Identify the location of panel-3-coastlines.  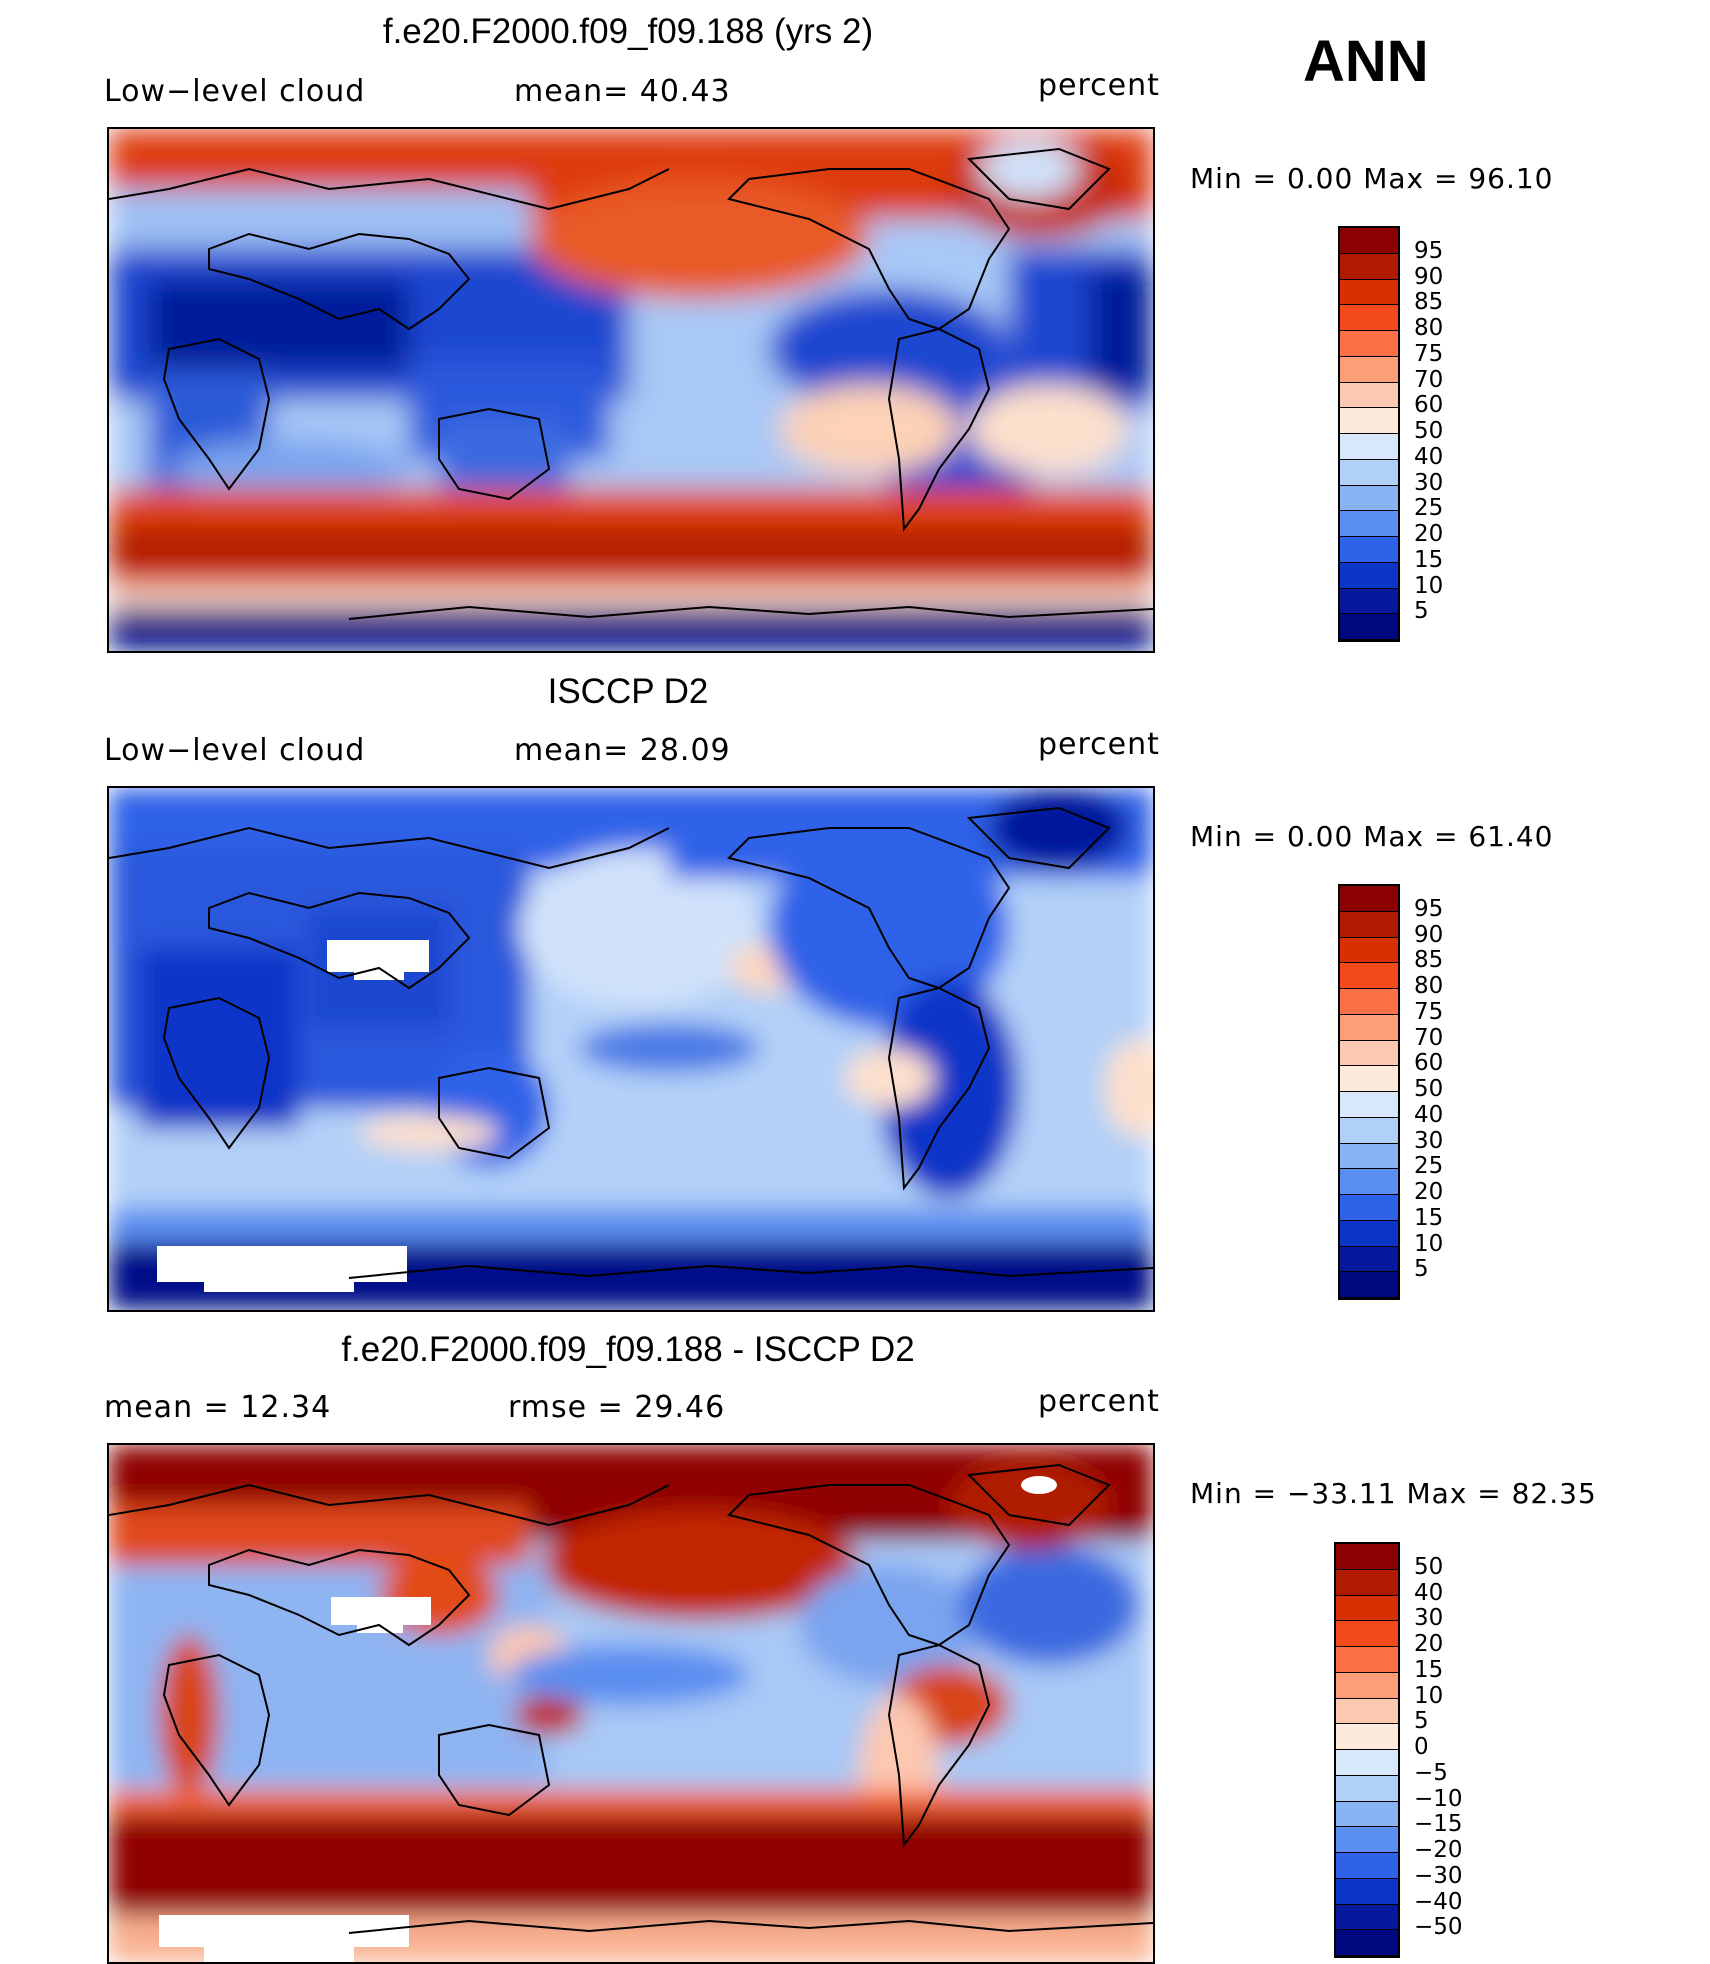
(631, 1698).